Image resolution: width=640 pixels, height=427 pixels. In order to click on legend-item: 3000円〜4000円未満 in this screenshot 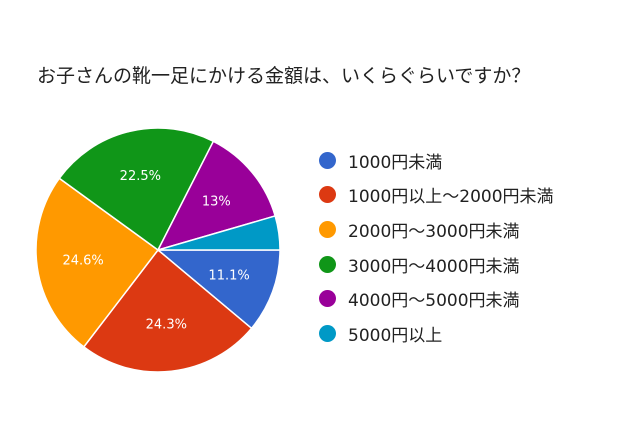, I will do `click(436, 264)`.